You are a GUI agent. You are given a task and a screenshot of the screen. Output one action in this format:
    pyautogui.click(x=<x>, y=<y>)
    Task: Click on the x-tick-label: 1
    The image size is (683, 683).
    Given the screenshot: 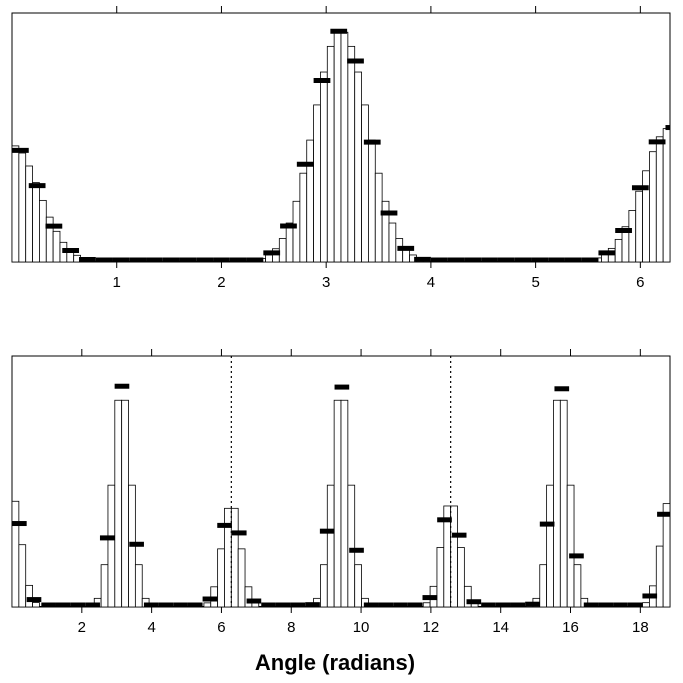 What is the action you would take?
    pyautogui.click(x=117, y=282)
    